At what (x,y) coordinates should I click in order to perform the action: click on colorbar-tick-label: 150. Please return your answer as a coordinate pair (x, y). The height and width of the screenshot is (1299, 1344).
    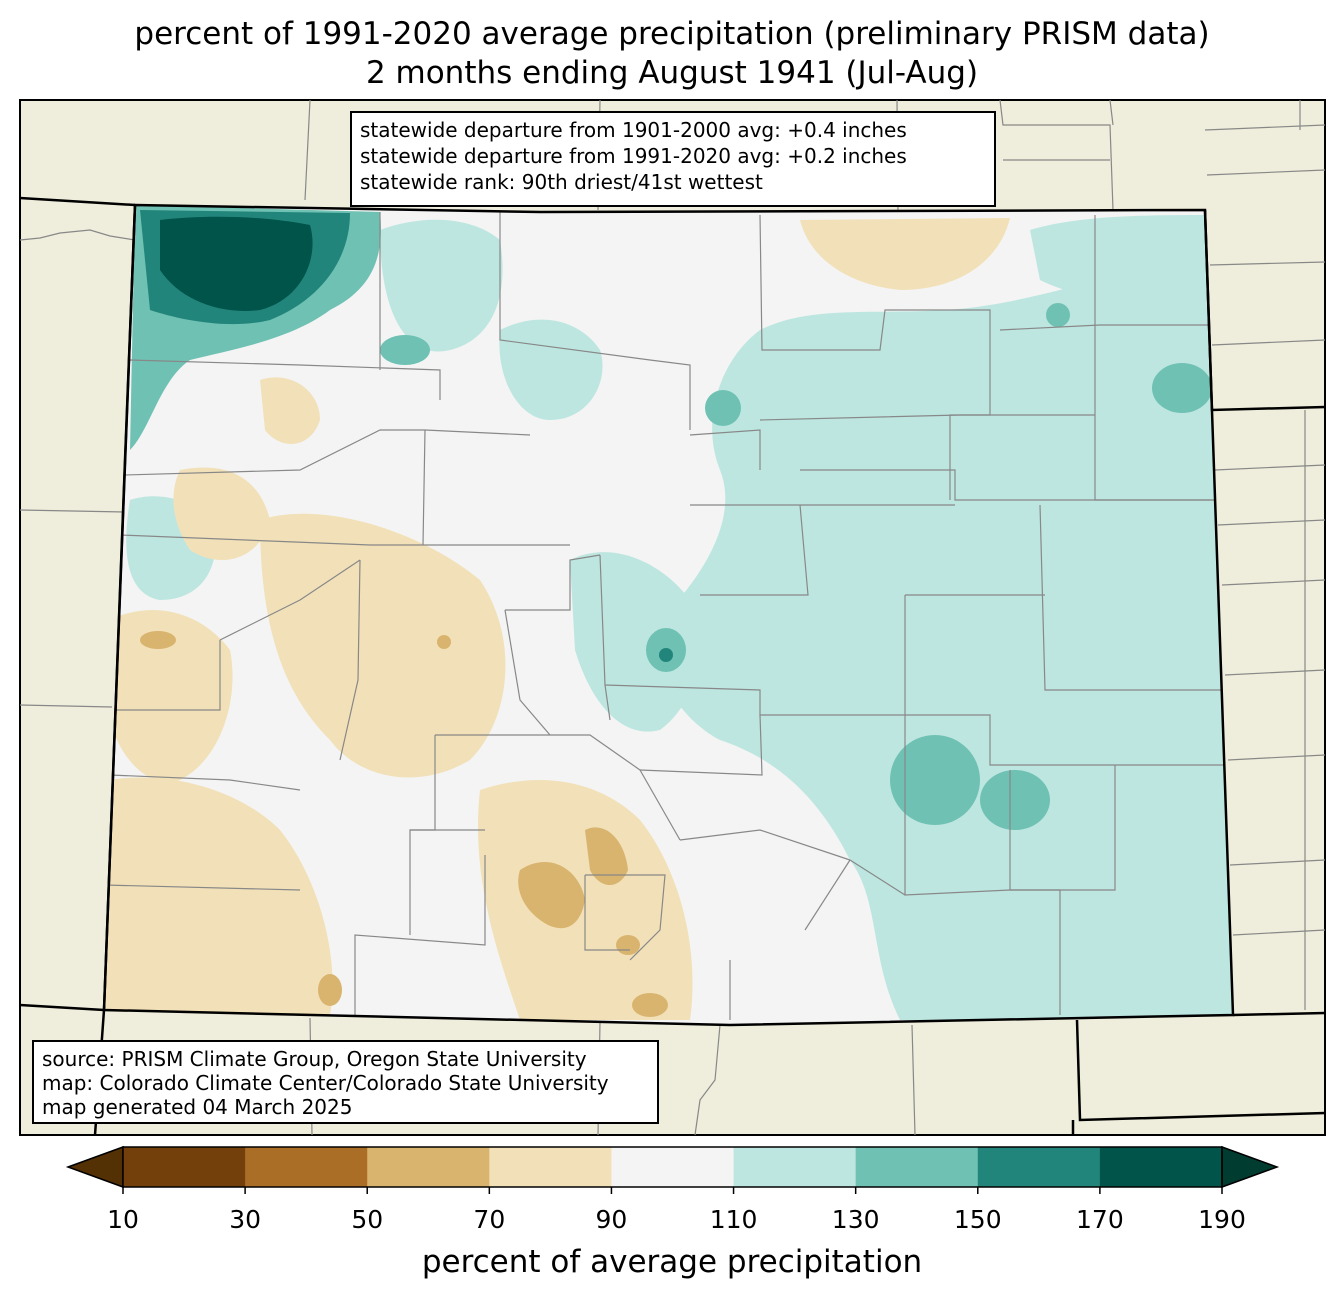
    Looking at the image, I should click on (977, 1219).